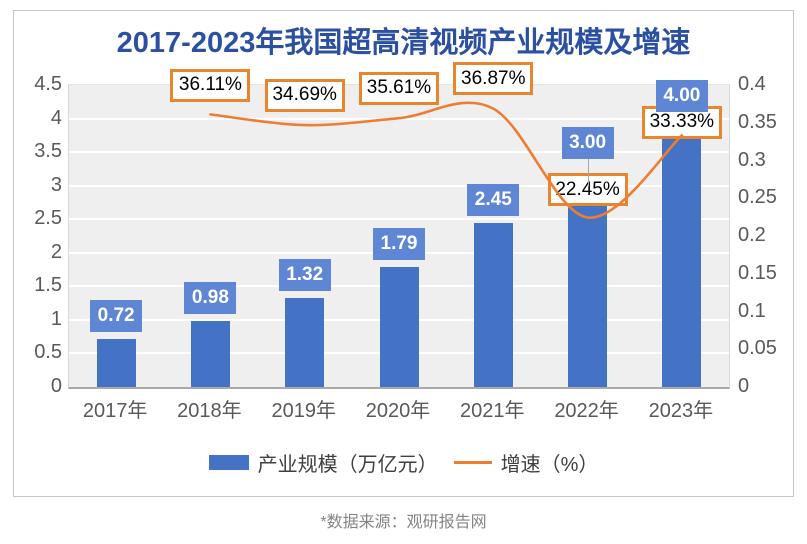 Image resolution: width=807 pixels, height=544 pixels. I want to click on bar-value-label: 0.72, so click(116, 315).